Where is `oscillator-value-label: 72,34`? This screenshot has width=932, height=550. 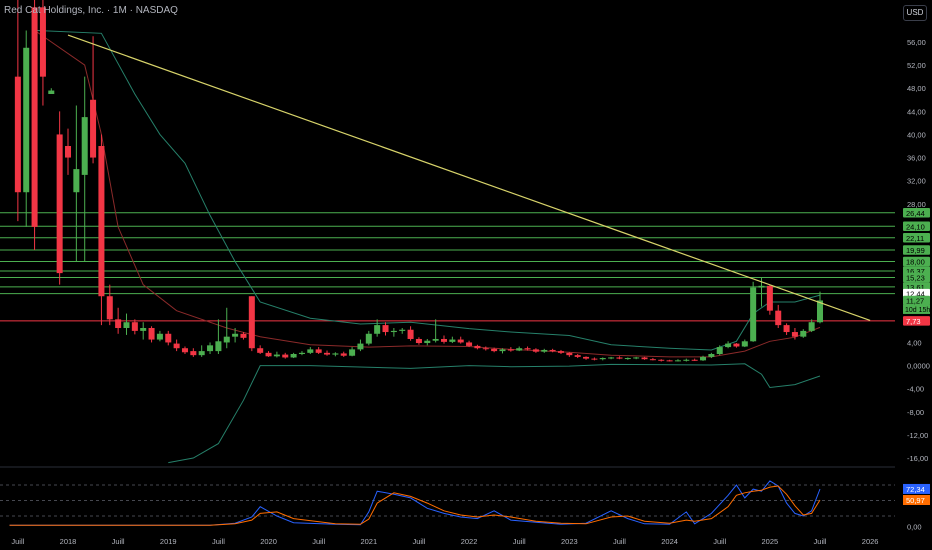
oscillator-value-label: 72,34 is located at coordinates (915, 489).